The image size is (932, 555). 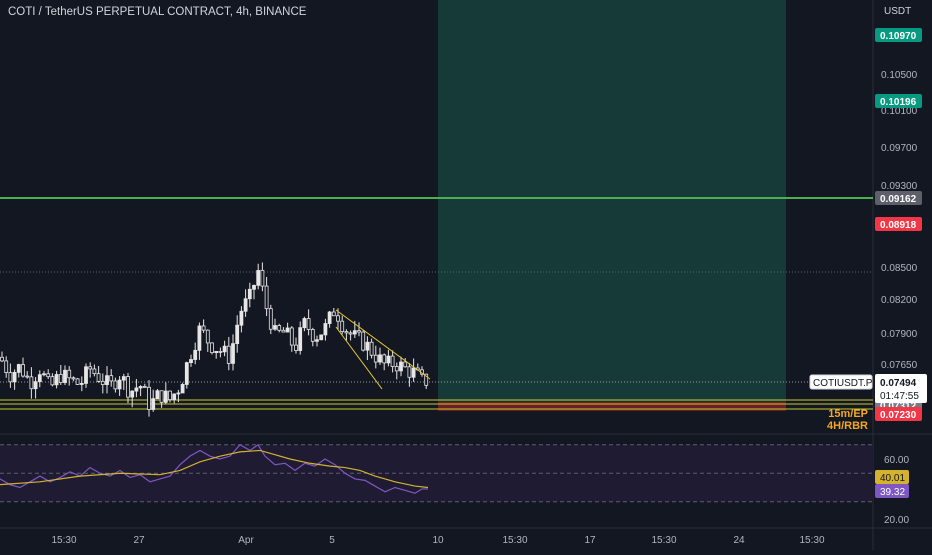 I want to click on time-tick-label: 24, so click(x=739, y=540).